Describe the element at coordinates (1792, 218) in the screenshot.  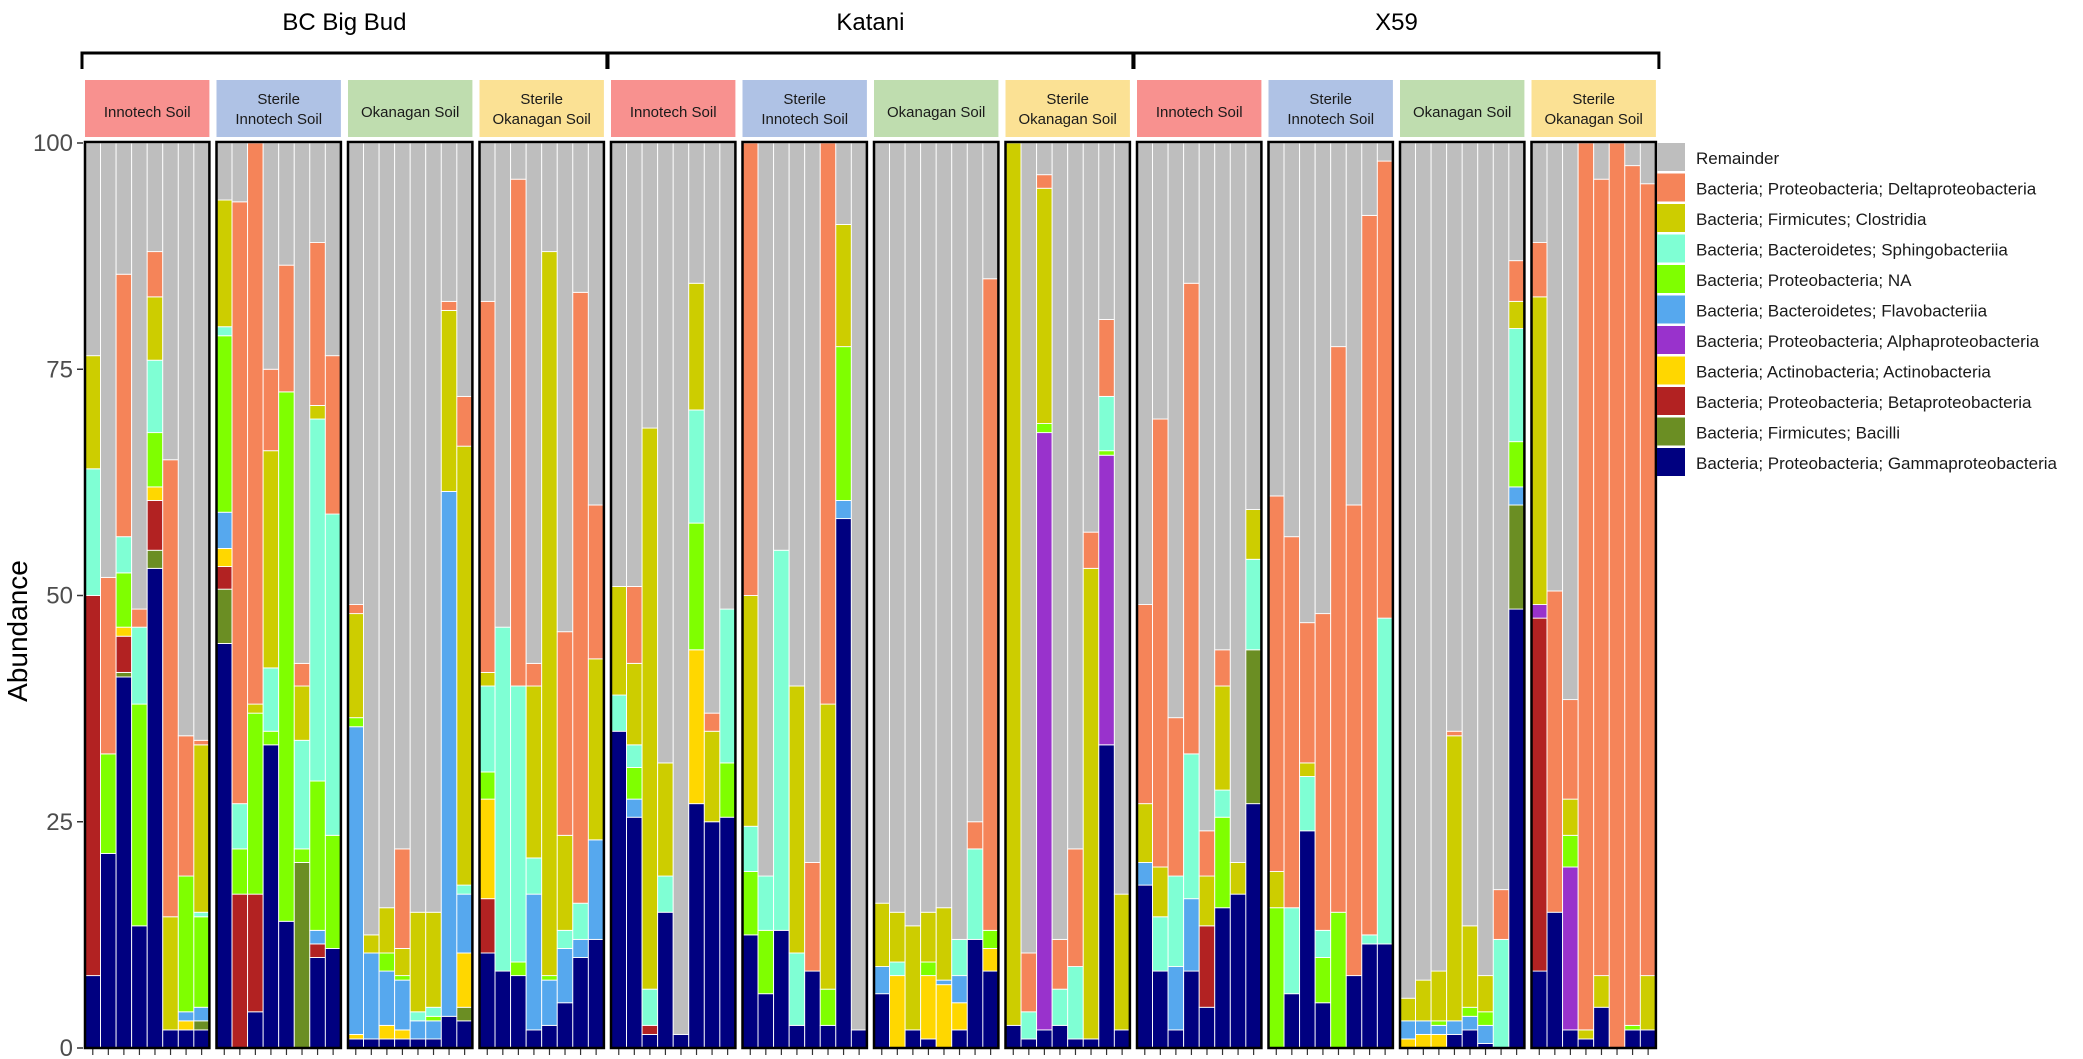
I see `legend-item: Bacteria; Firmicutes; Clostridia` at that location.